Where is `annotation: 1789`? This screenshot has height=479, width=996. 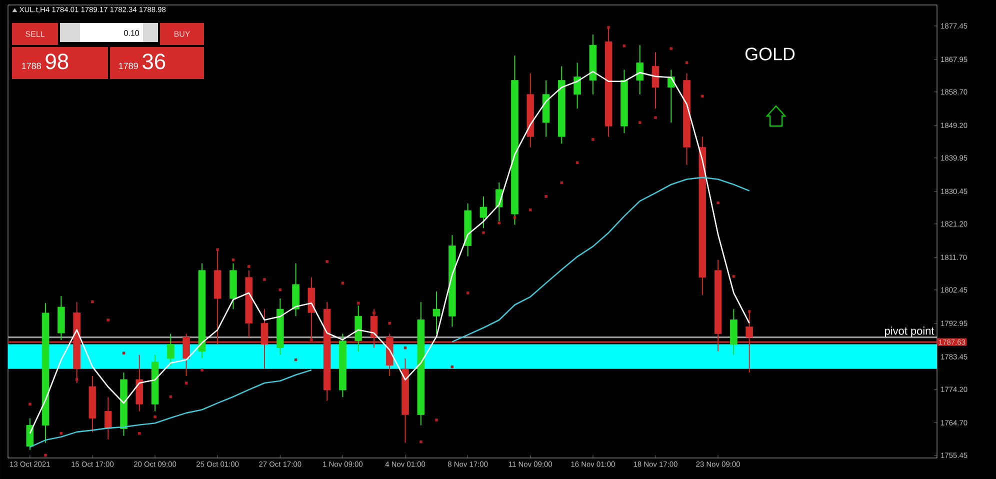 annotation: 1789 is located at coordinates (128, 66).